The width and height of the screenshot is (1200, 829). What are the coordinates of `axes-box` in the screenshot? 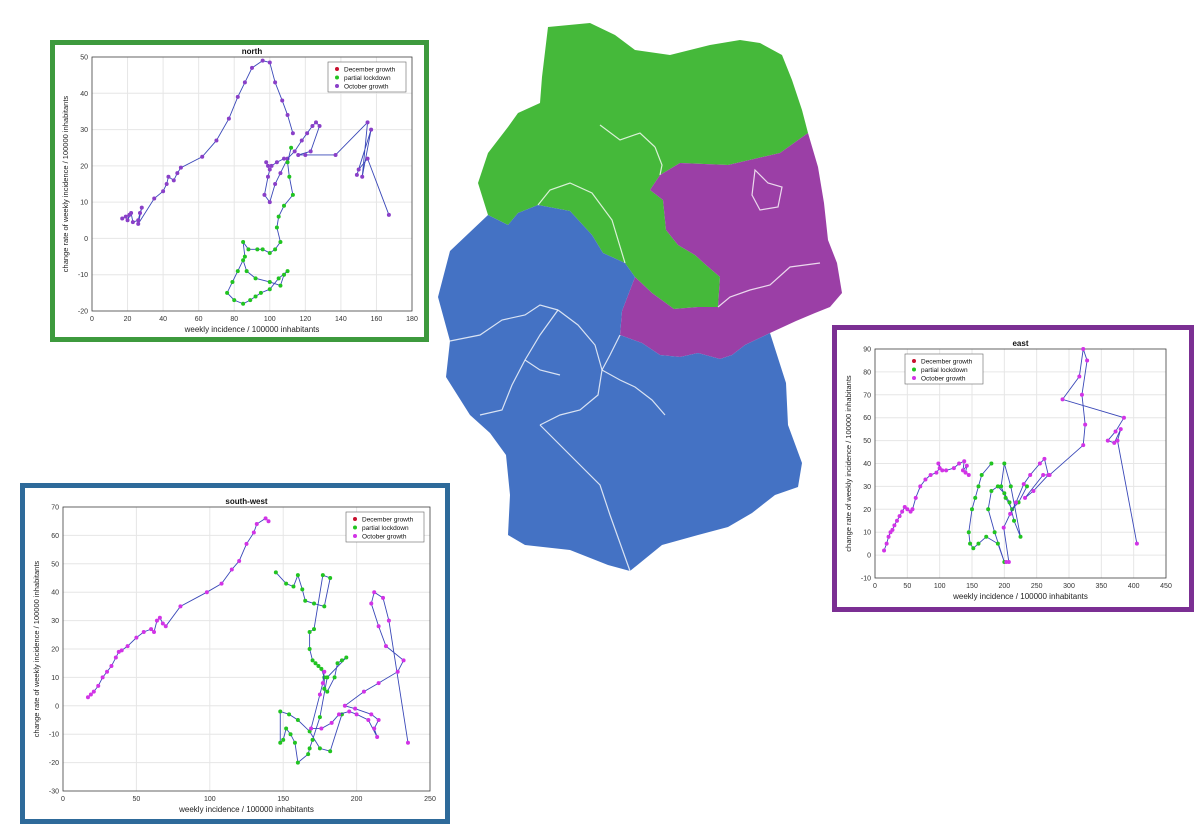 It's located at (252, 184).